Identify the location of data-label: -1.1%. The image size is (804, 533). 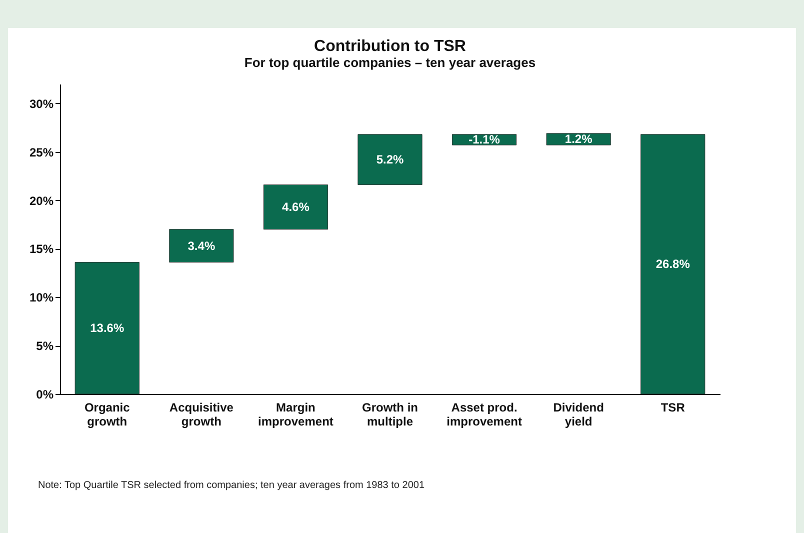
(484, 139).